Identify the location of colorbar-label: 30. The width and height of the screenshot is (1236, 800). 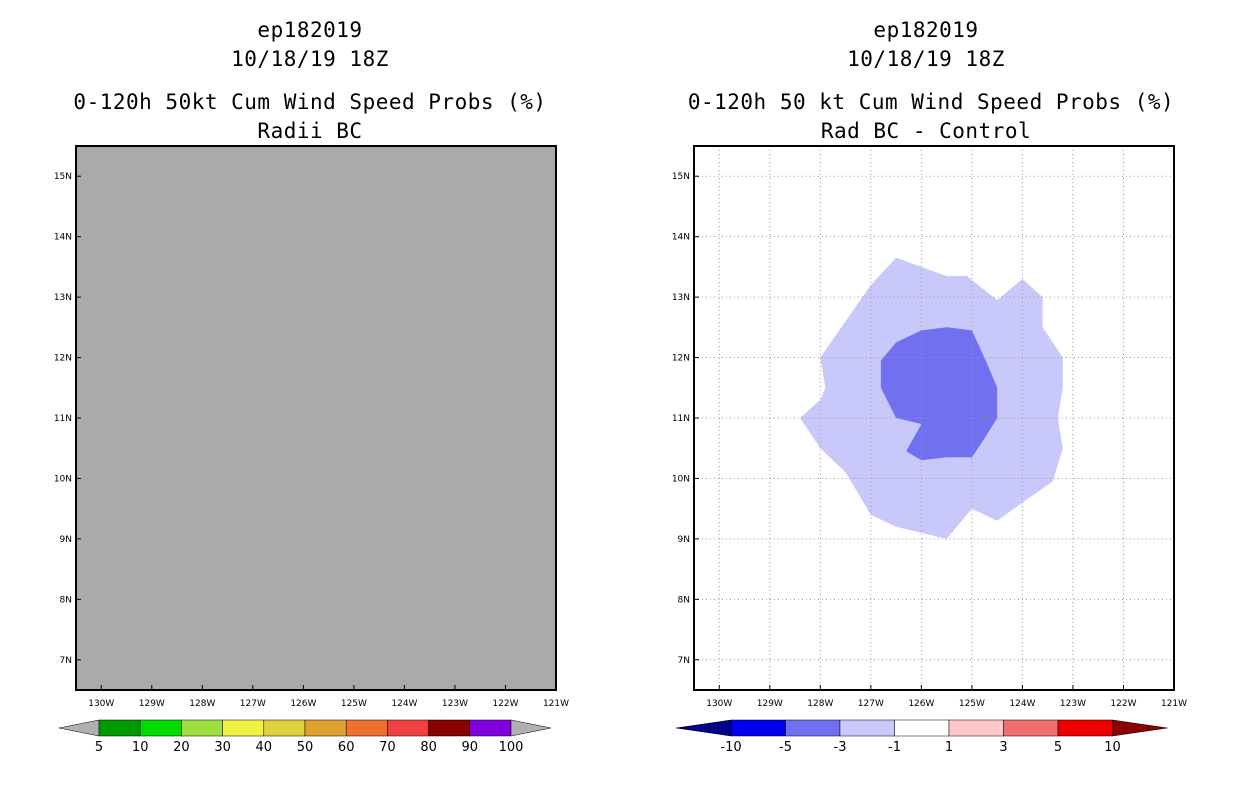
(222, 747).